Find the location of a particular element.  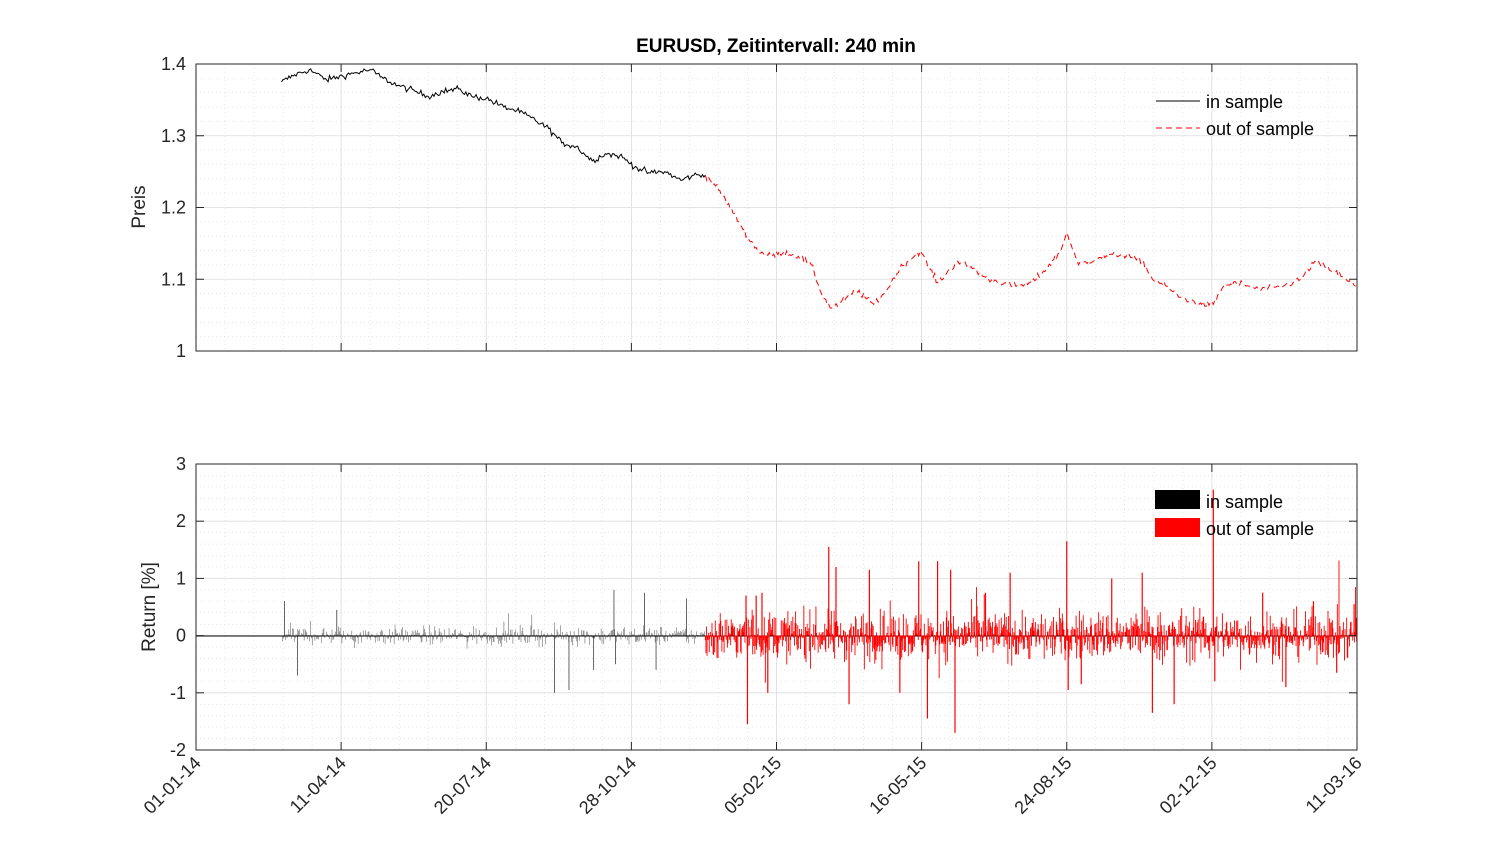

x-tick-label: 24-08-15 is located at coordinates (1042, 785).